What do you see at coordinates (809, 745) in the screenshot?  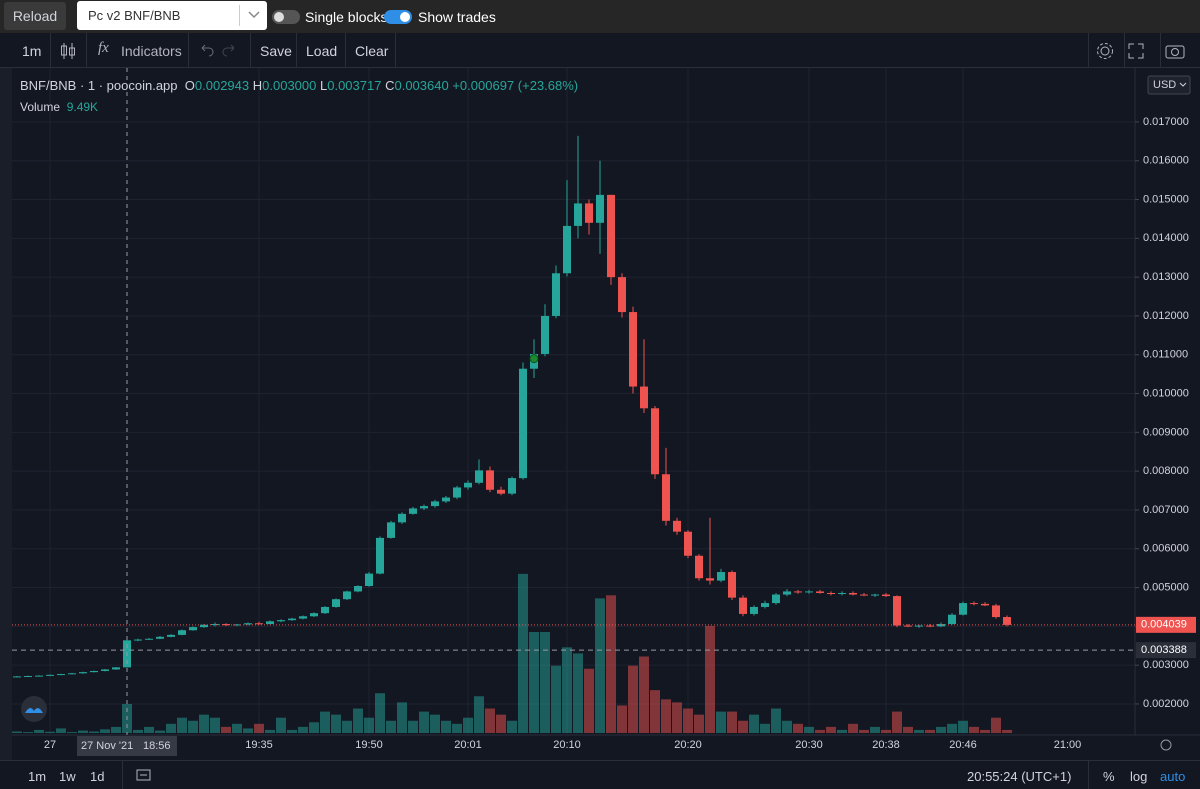 I see `x-tick-label: 20:30` at bounding box center [809, 745].